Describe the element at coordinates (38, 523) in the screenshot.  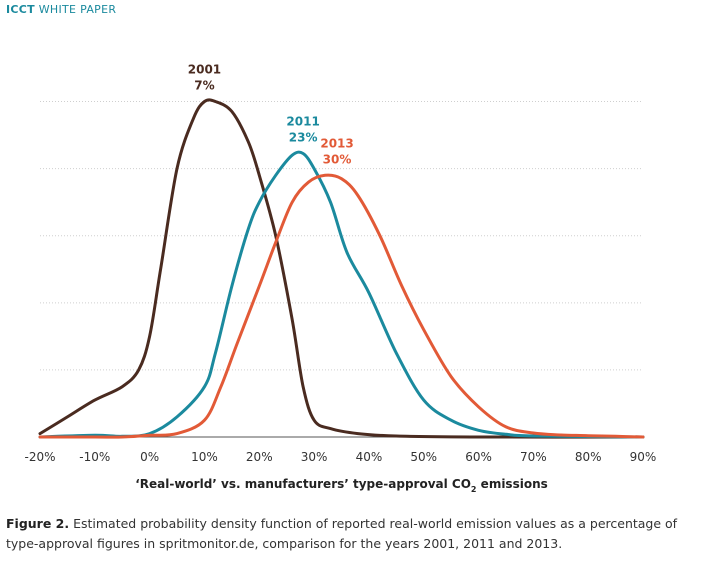
I see `caption-label: Figure 2.` at that location.